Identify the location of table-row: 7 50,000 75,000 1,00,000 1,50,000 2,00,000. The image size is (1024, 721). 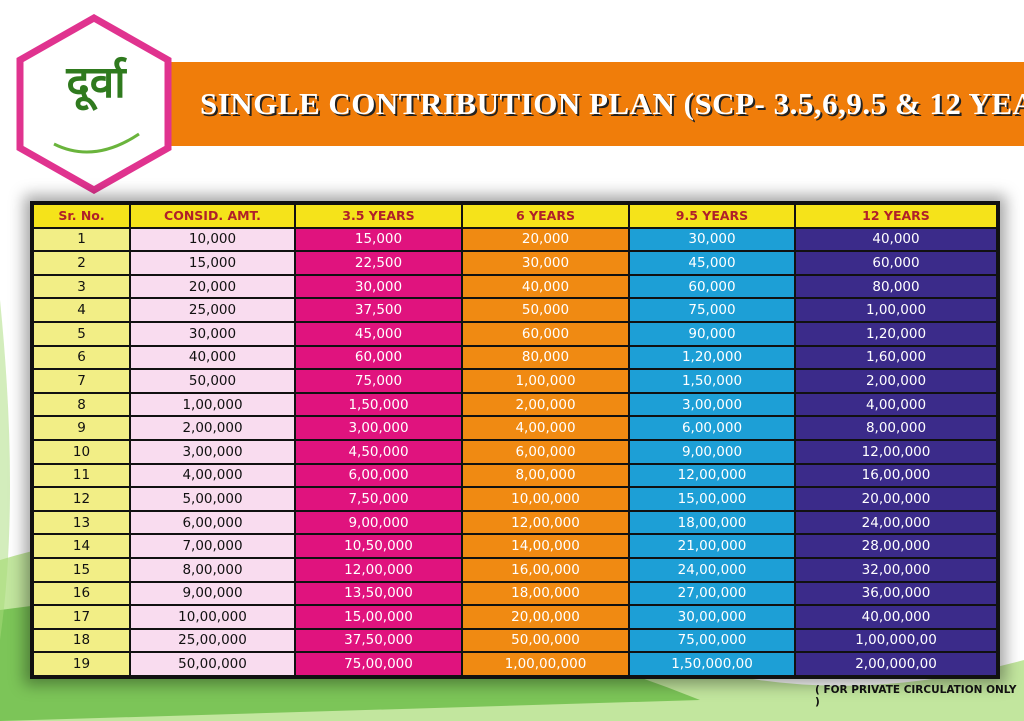
(515, 381).